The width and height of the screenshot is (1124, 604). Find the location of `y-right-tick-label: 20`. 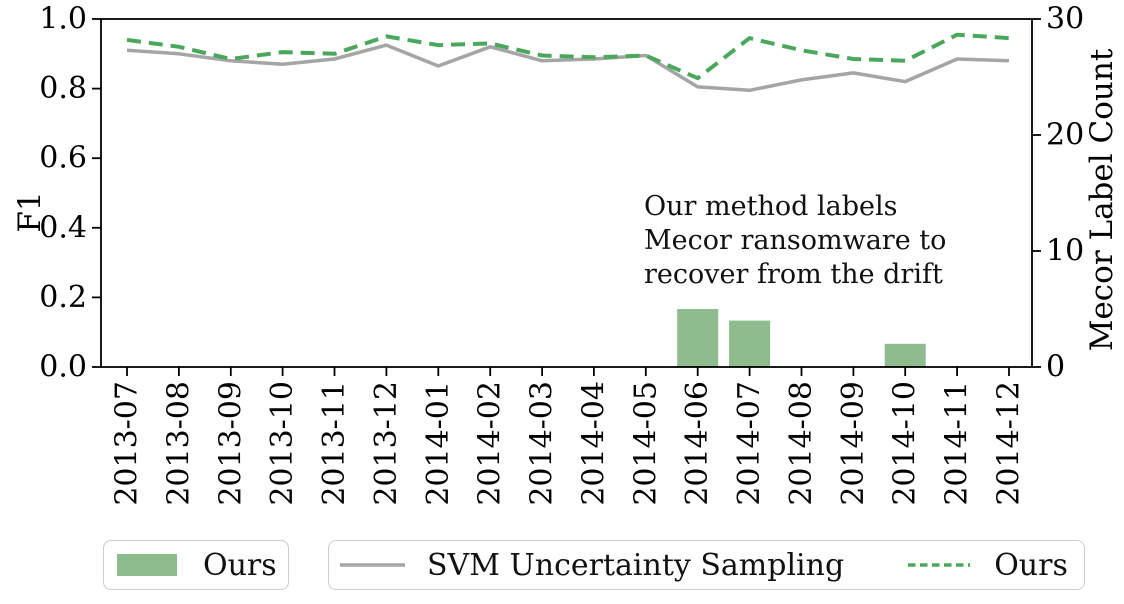

y-right-tick-label: 20 is located at coordinates (1065, 135).